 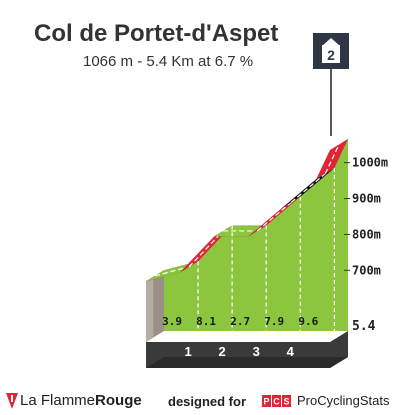 I want to click on km-label: 4, so click(x=291, y=351).